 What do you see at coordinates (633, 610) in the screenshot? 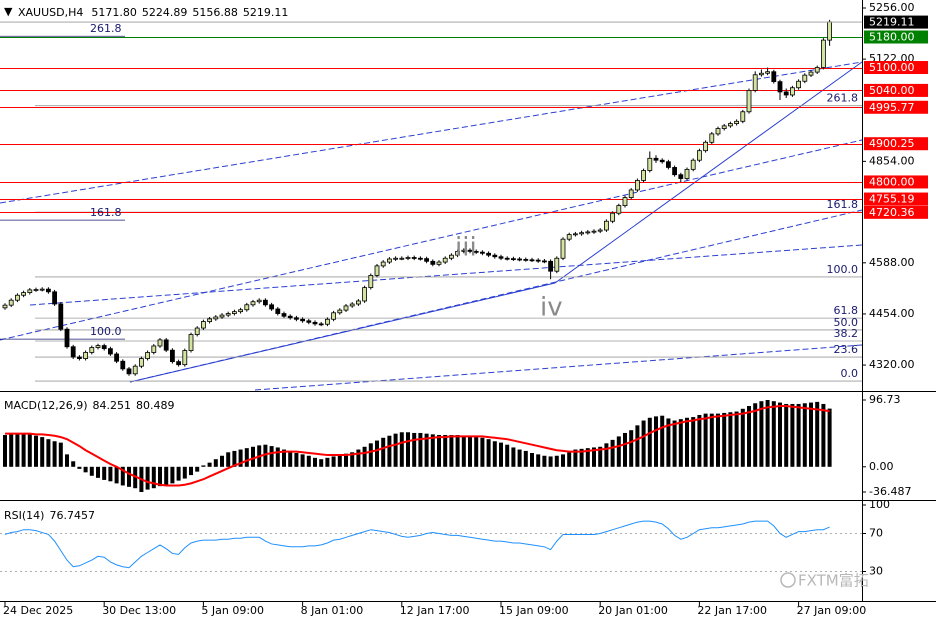
I see `x-tick-label: 20 Jan 01:00` at bounding box center [633, 610].